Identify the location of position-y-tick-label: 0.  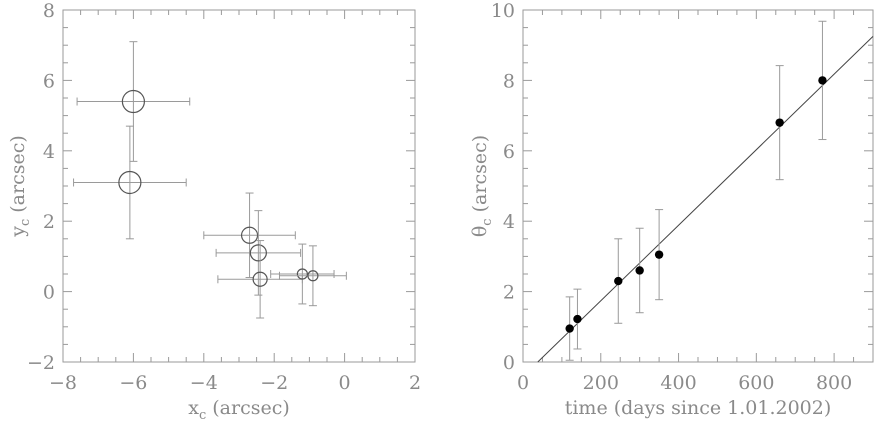
(49, 293).